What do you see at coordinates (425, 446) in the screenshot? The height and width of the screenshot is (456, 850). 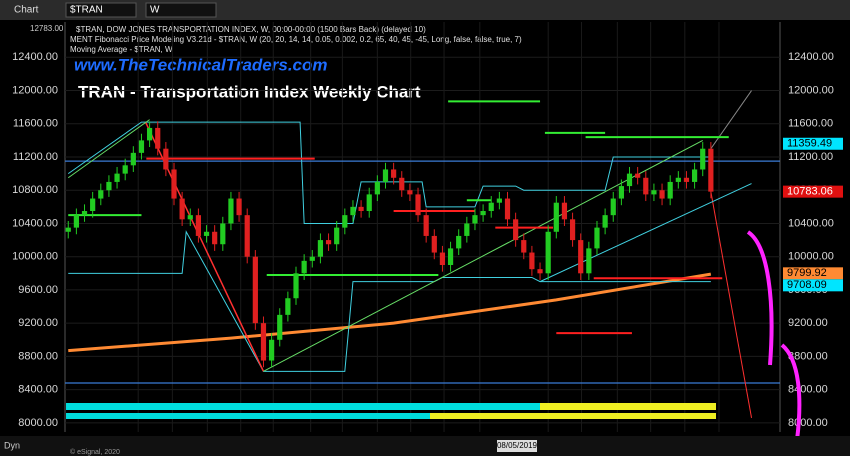 I see `x-axis-bg` at bounding box center [425, 446].